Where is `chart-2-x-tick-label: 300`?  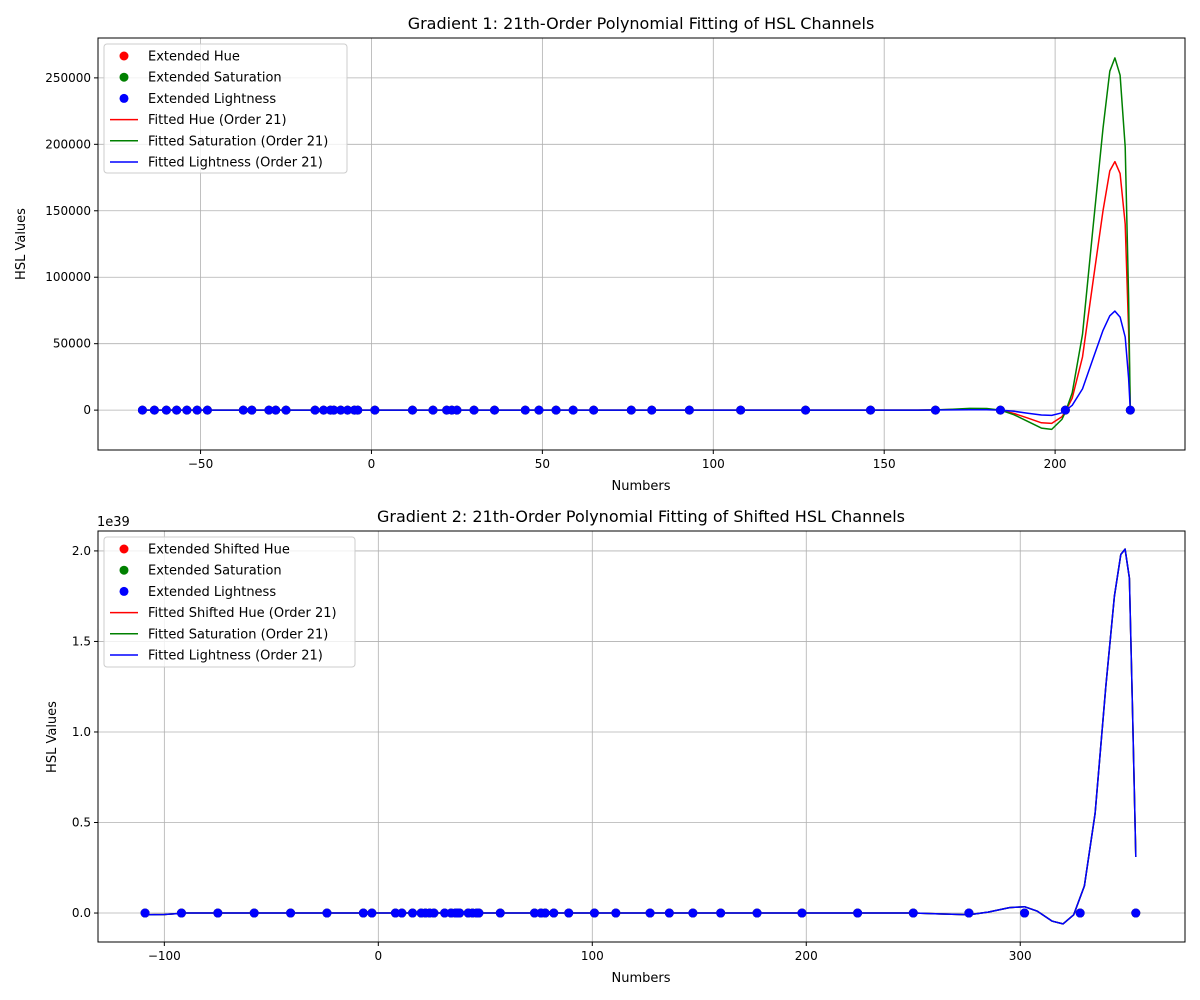
chart-2-x-tick-label: 300 is located at coordinates (1020, 956).